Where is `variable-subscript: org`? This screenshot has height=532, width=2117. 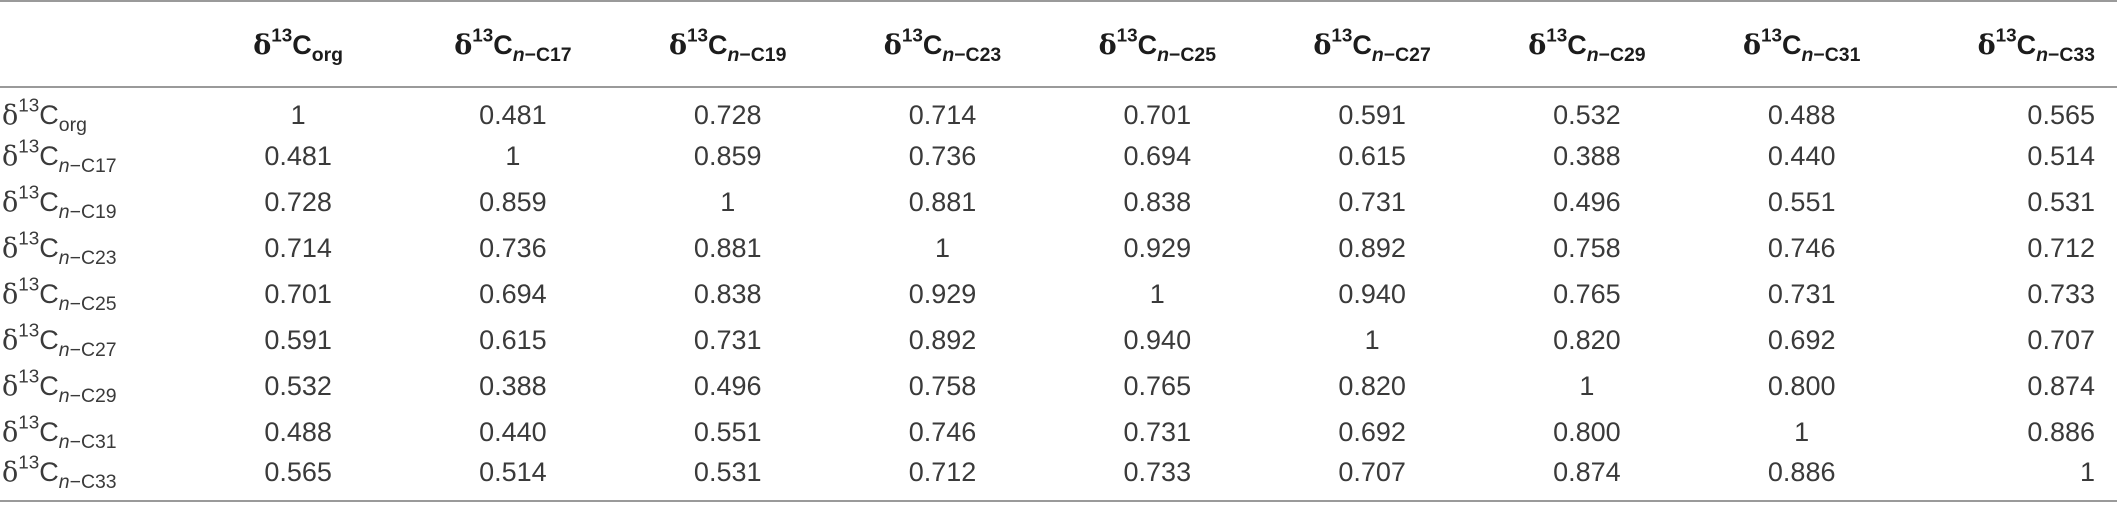 variable-subscript: org is located at coordinates (73, 124).